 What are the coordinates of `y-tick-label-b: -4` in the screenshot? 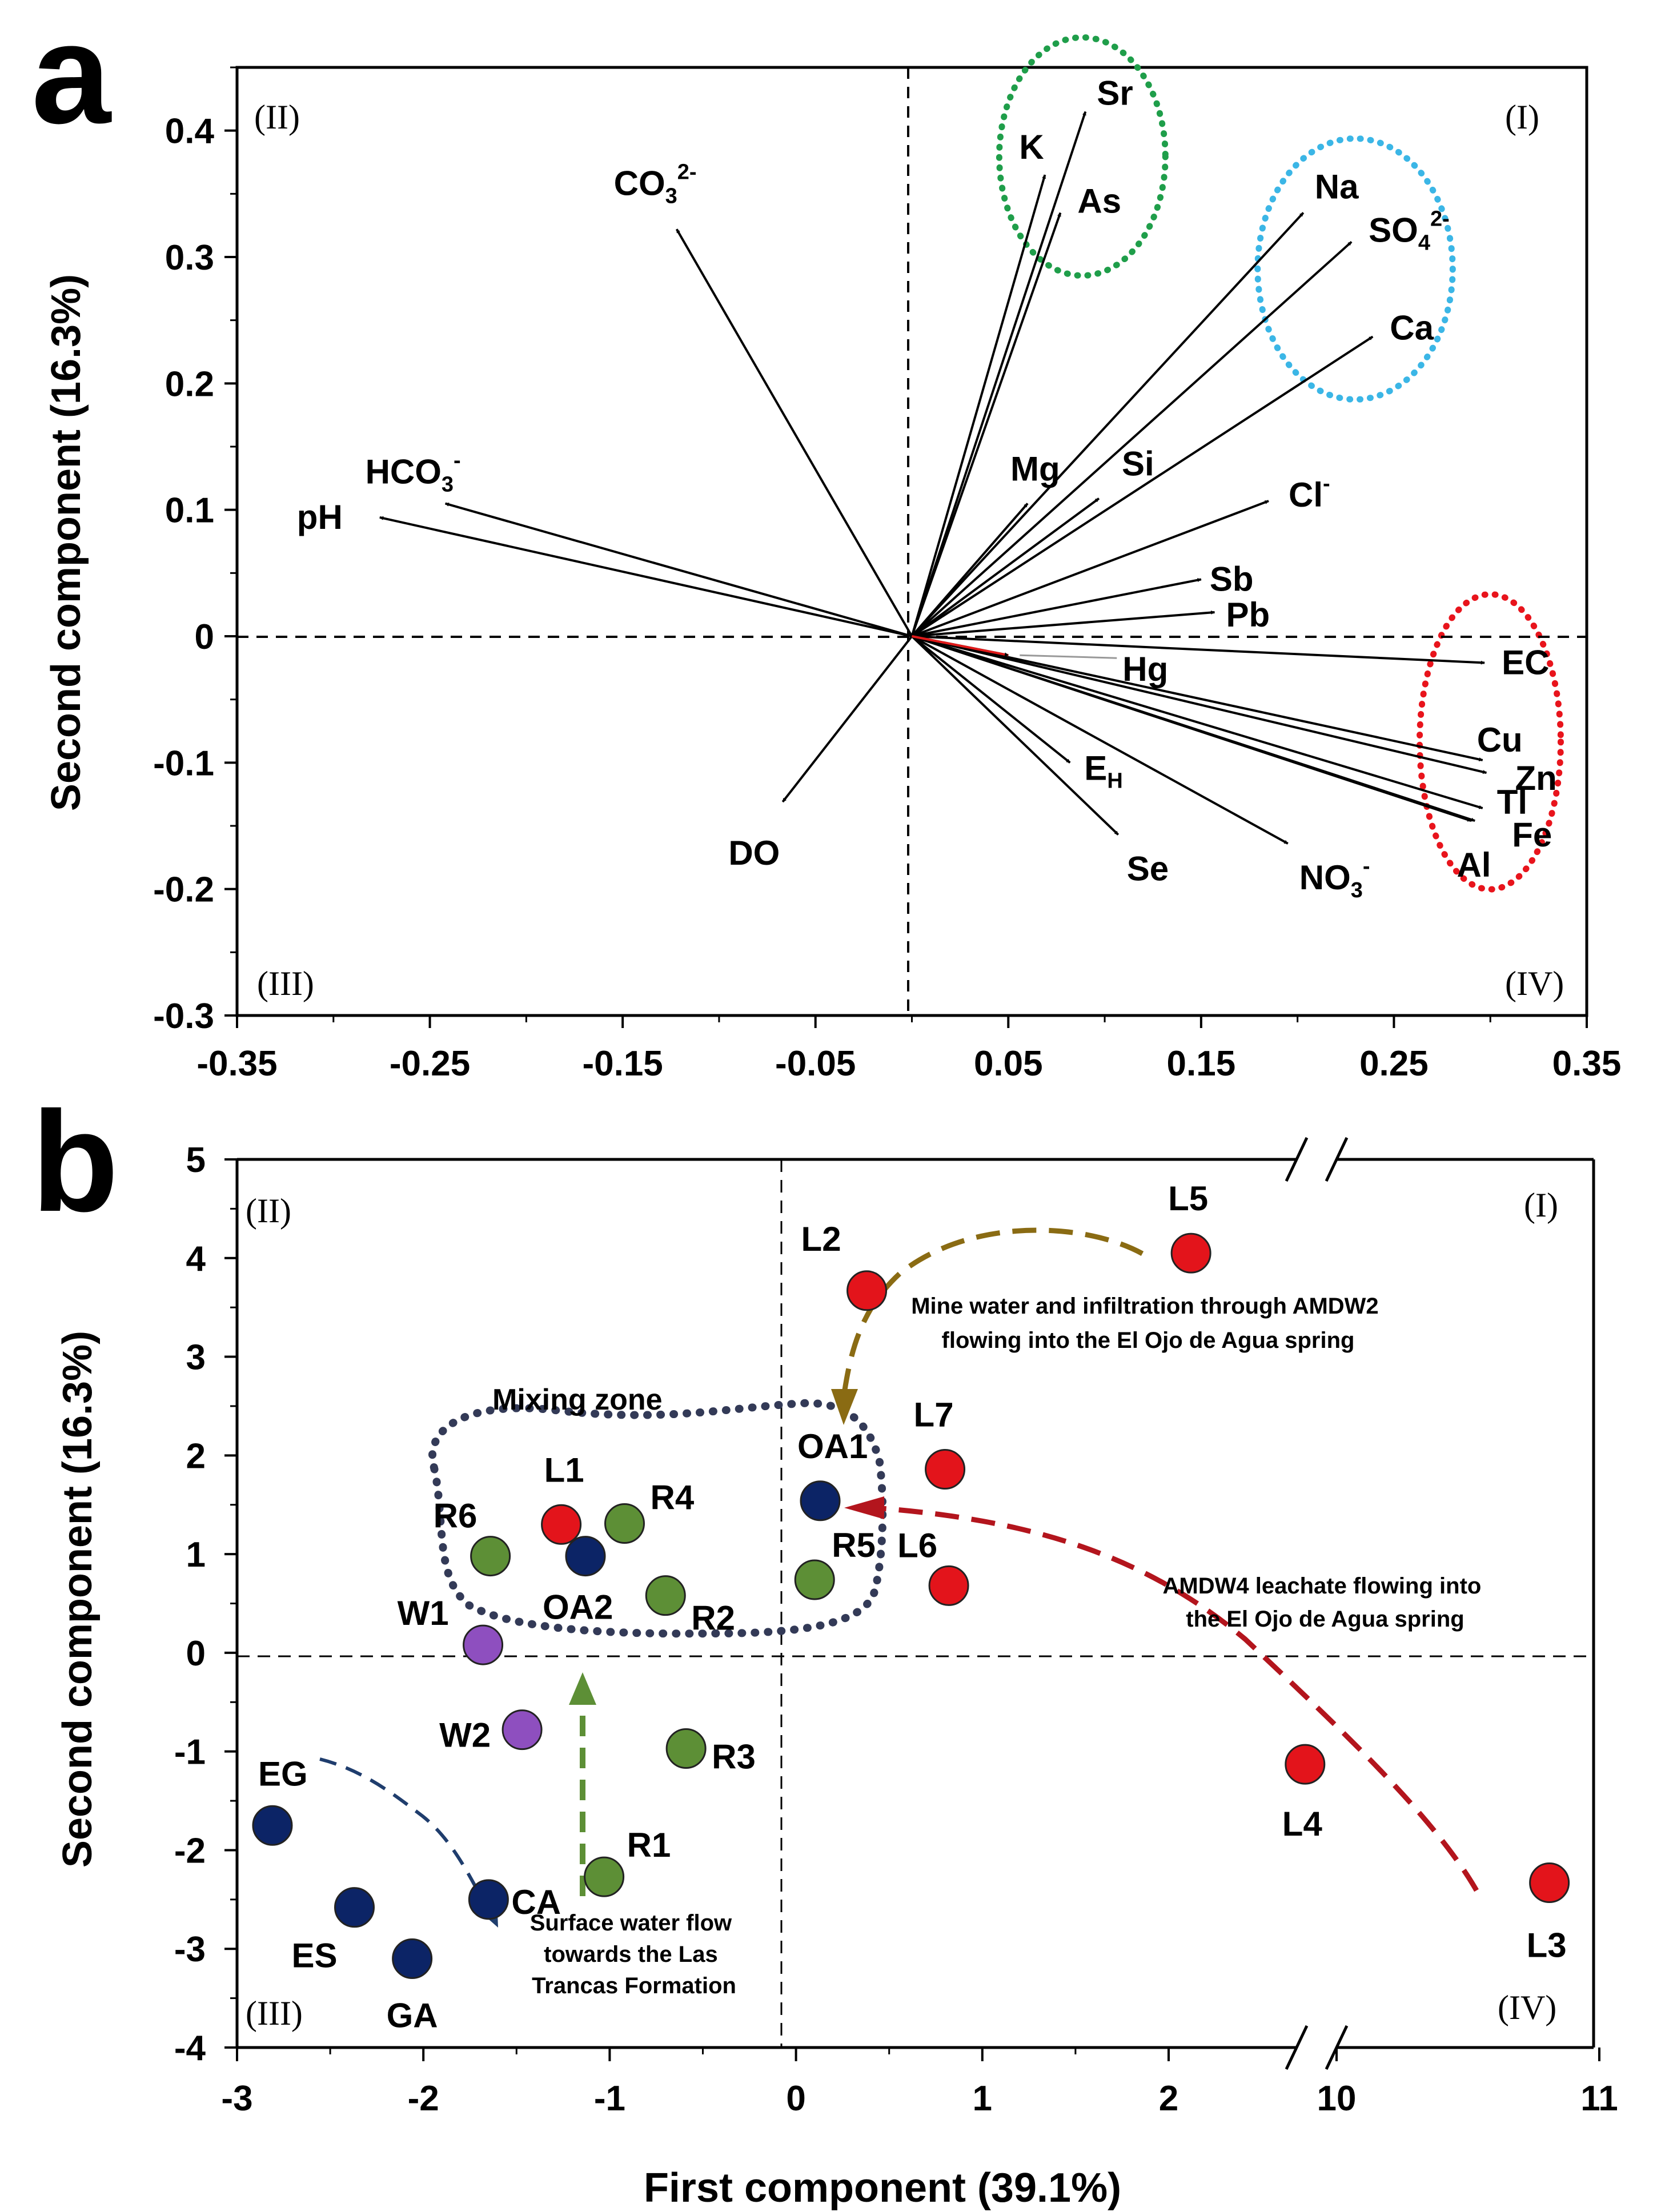 It's located at (190, 2048).